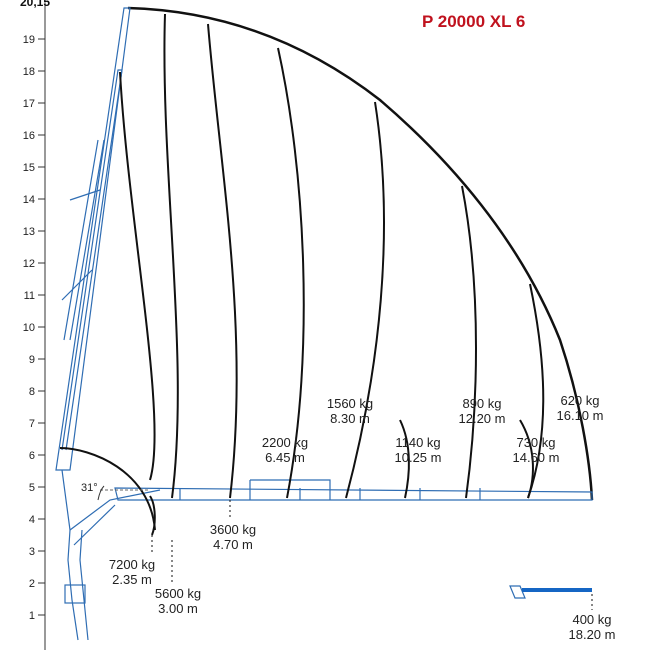 This screenshot has height=650, width=650. Describe the element at coordinates (132, 564) in the screenshot. I see `load-value-label: 7200 kg` at that location.